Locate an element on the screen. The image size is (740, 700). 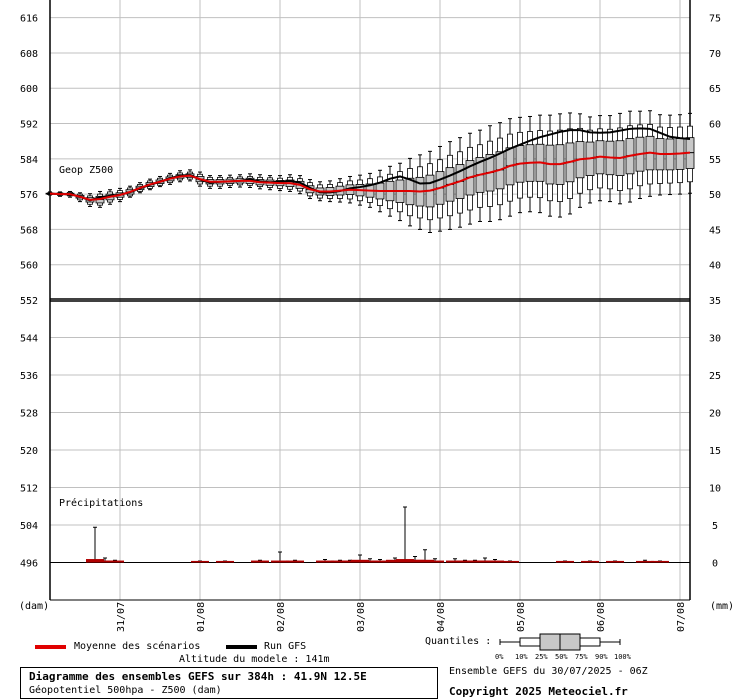
mean-line is located at coordinates (370, 176).